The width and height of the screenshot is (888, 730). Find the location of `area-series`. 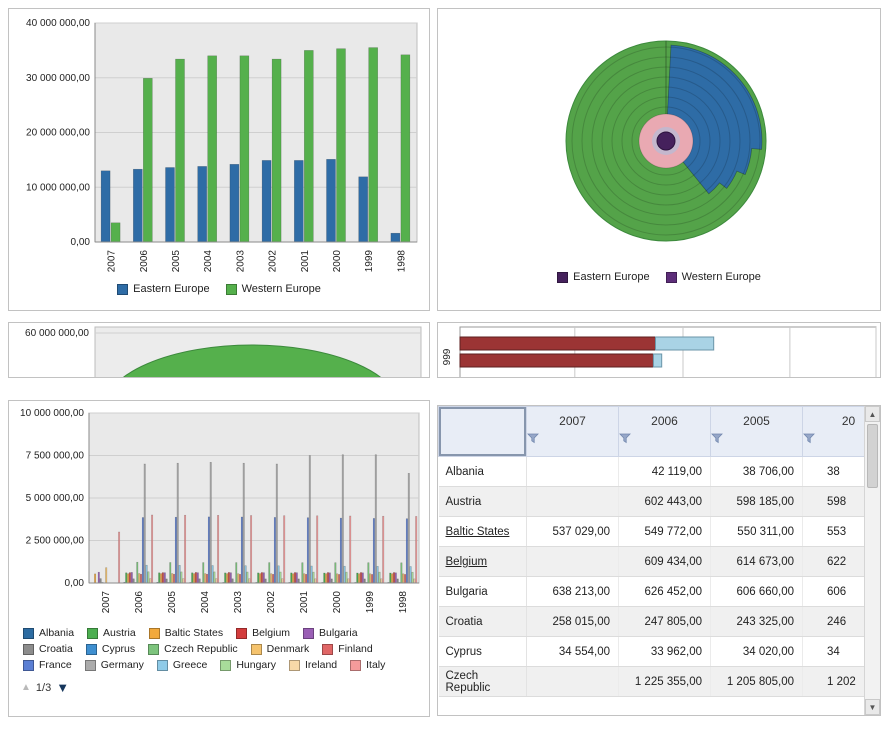

area-series is located at coordinates (252, 361).